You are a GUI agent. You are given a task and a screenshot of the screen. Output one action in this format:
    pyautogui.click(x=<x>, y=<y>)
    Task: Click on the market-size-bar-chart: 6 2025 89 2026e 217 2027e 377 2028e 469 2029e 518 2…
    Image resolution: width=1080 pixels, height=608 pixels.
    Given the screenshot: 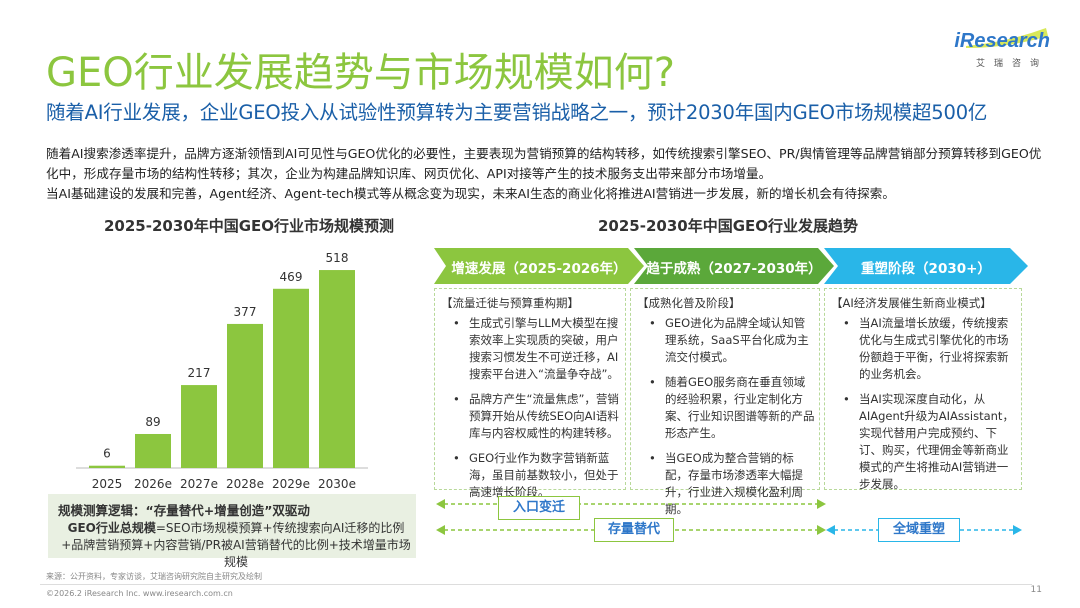 What is the action you would take?
    pyautogui.click(x=222, y=371)
    